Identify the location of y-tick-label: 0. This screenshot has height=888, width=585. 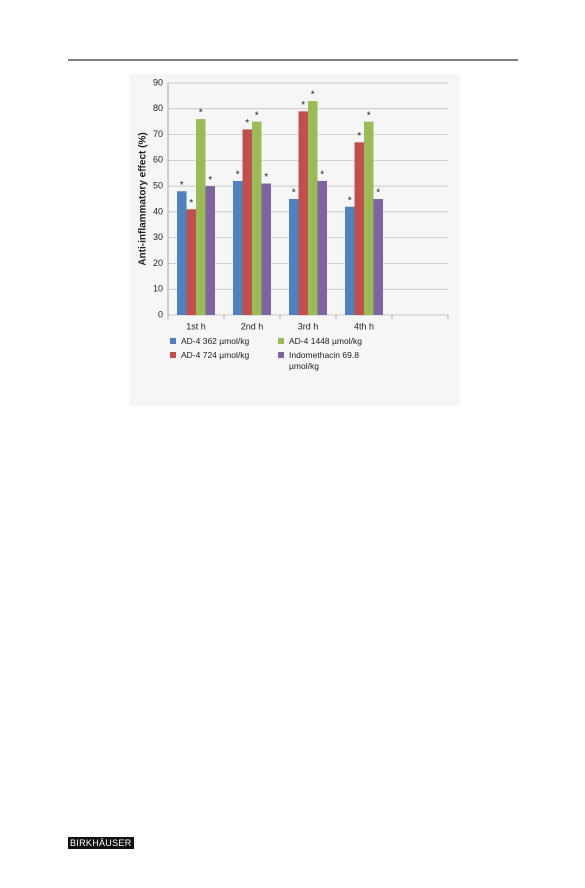
(160, 314).